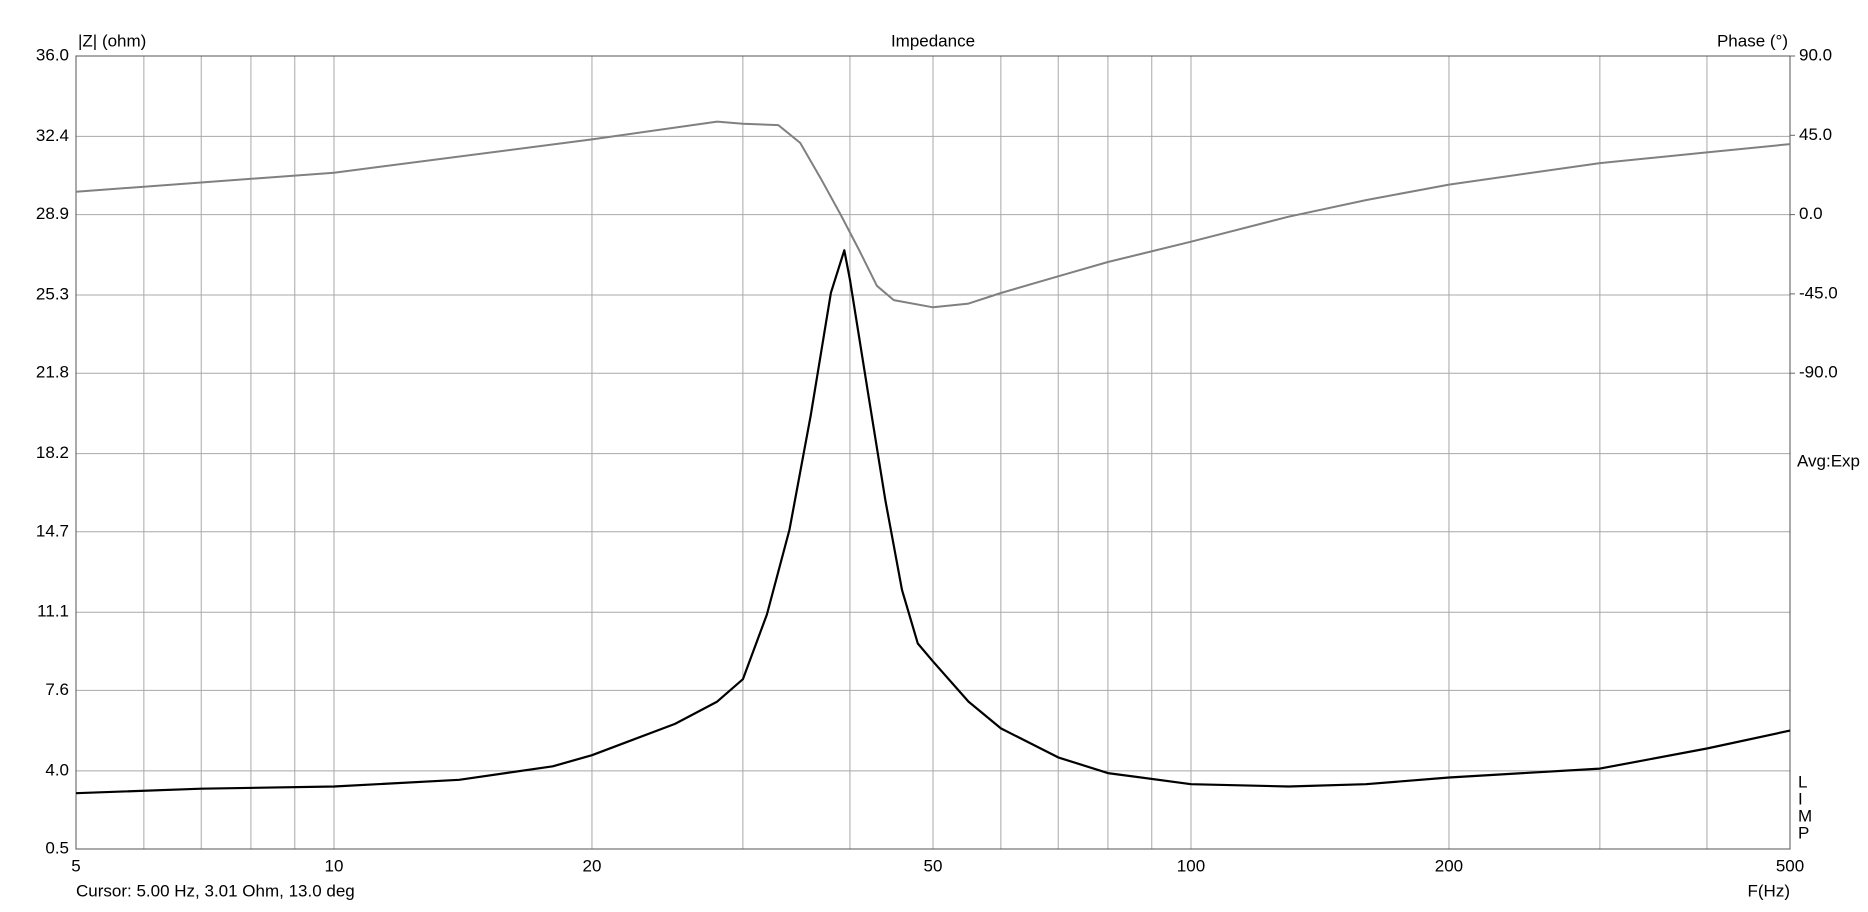 This screenshot has width=1868, height=912. Describe the element at coordinates (52, 530) in the screenshot. I see `y-tick-label: 14.7` at that location.